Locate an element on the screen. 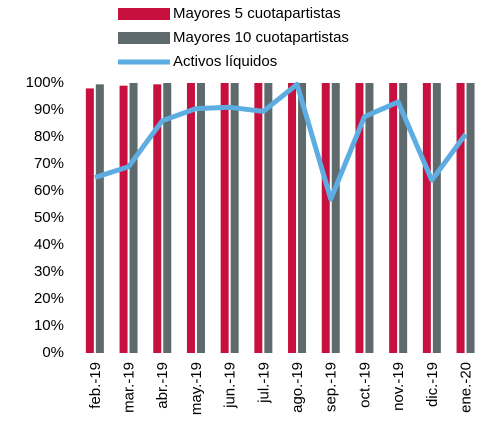  x-tick-label: feb.-19 is located at coordinates (95, 385).